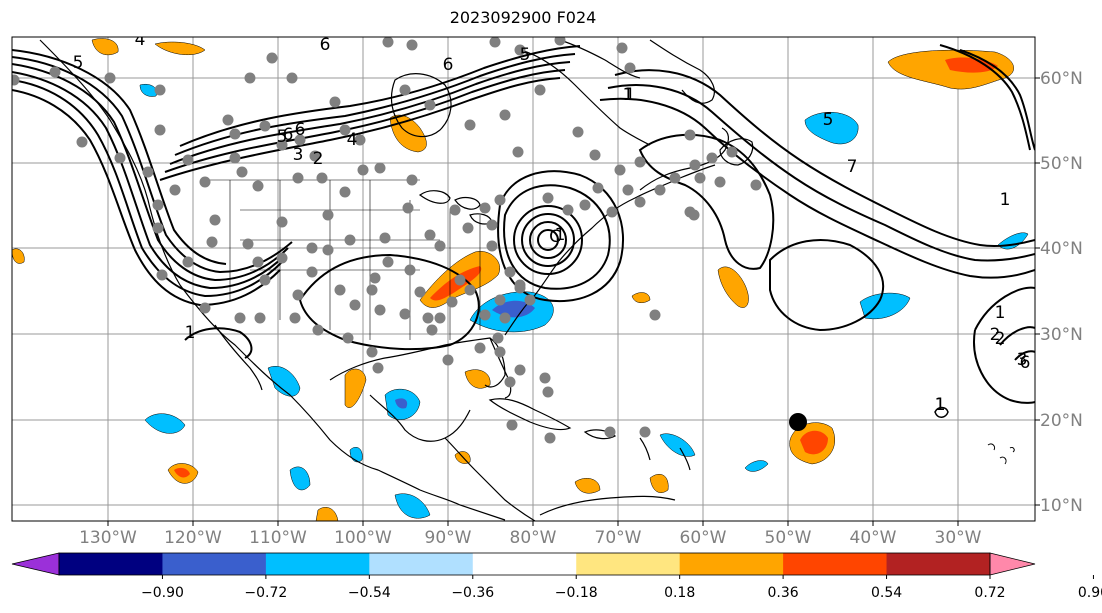 The width and height of the screenshot is (1102, 613). I want to click on lon-tick-label: 30°W, so click(958, 538).